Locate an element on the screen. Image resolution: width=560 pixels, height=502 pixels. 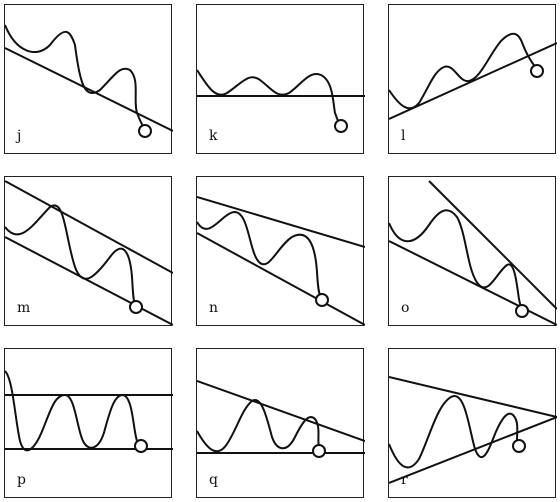
panel-k: k is located at coordinates (280, 79).